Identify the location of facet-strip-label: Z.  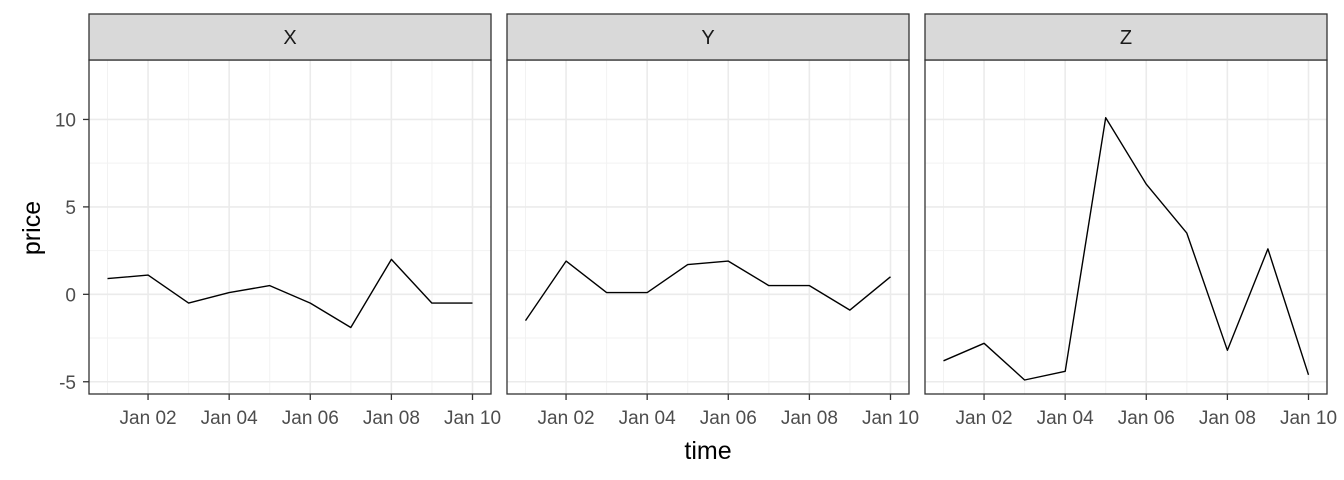
(1126, 38).